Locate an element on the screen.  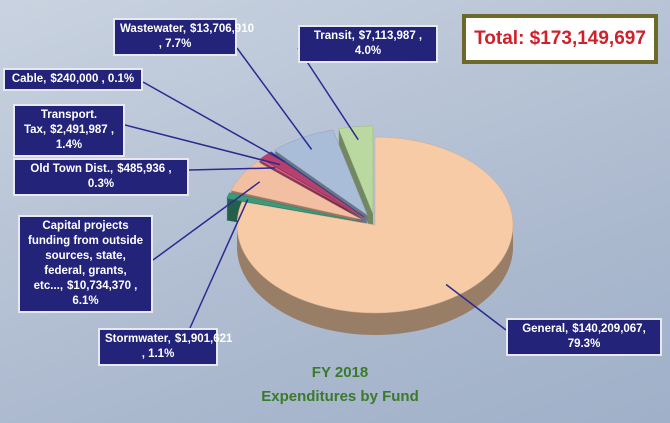
data-label: Cable, $240,000 , 0.1% is located at coordinates (73, 79).